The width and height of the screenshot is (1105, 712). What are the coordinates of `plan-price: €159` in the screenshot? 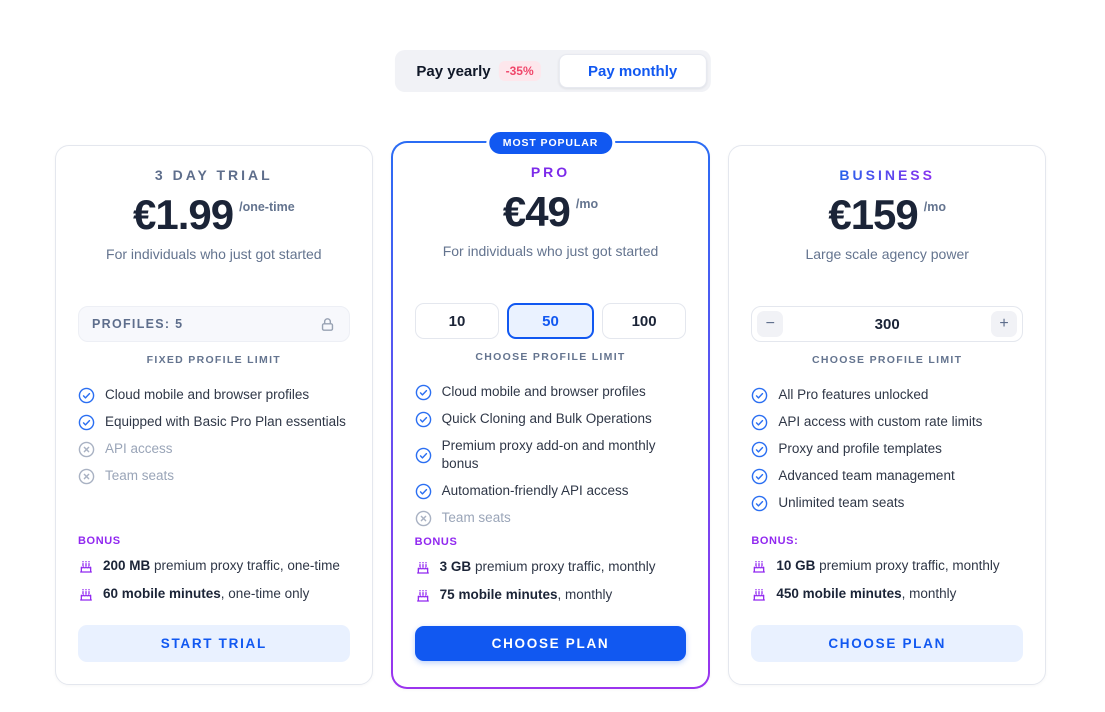 It's located at (873, 214).